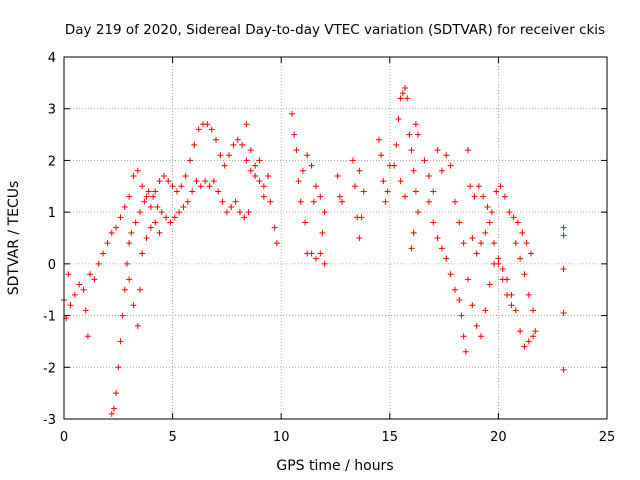  I want to click on x-axis-label: GPS time / hours, so click(334, 466).